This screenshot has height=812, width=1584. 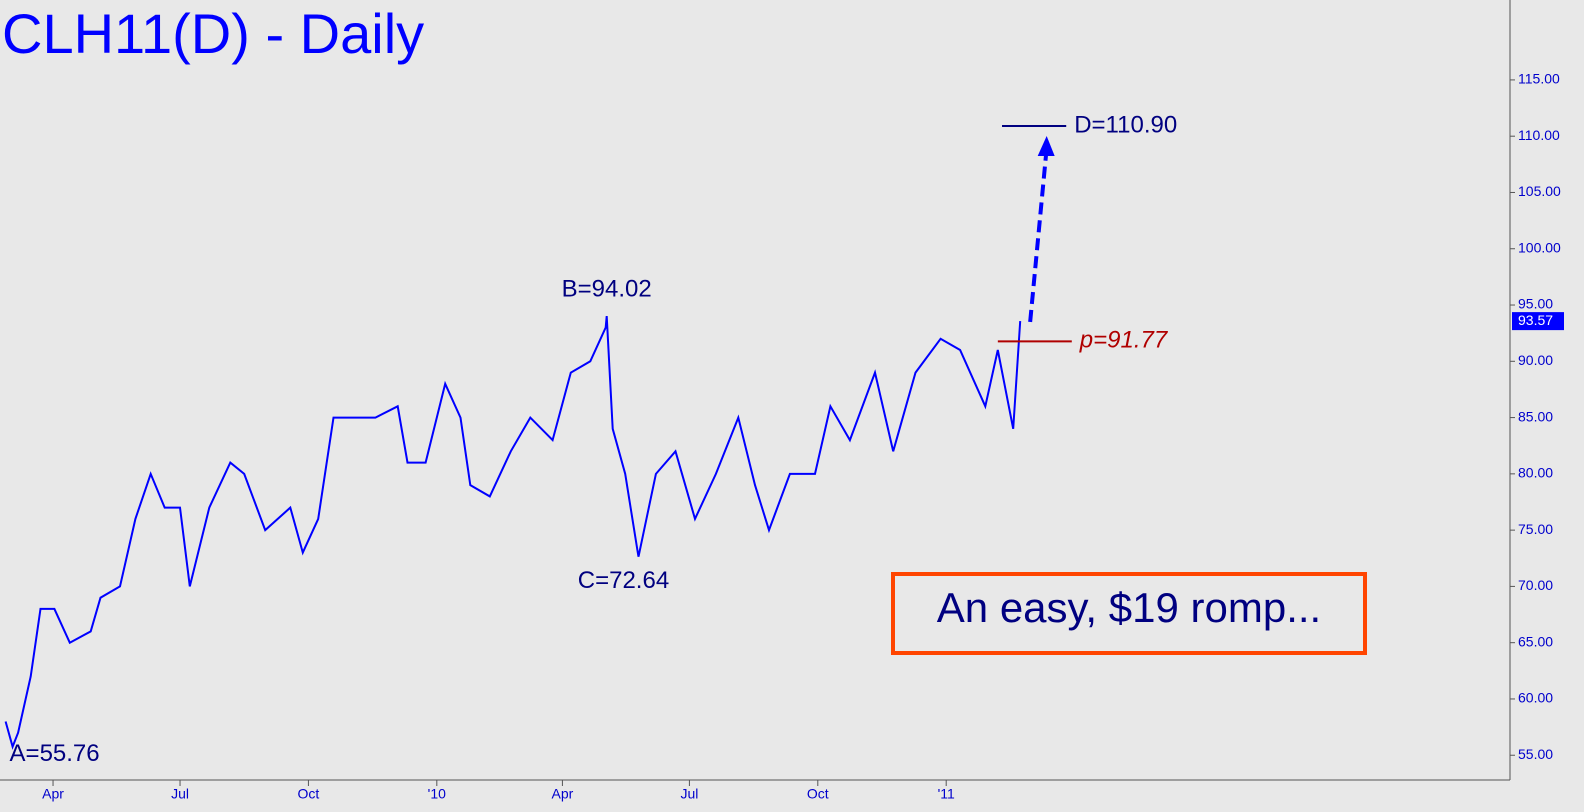 What do you see at coordinates (1535, 473) in the screenshot?
I see `y-tick-label: 80.00` at bounding box center [1535, 473].